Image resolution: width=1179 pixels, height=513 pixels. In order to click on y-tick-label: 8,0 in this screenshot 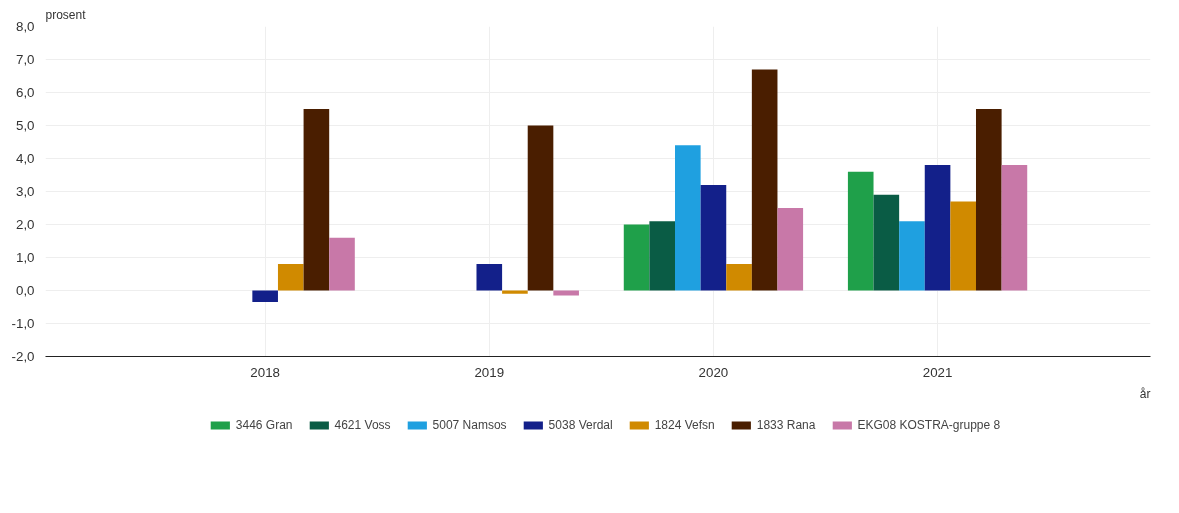, I will do `click(25, 26)`.